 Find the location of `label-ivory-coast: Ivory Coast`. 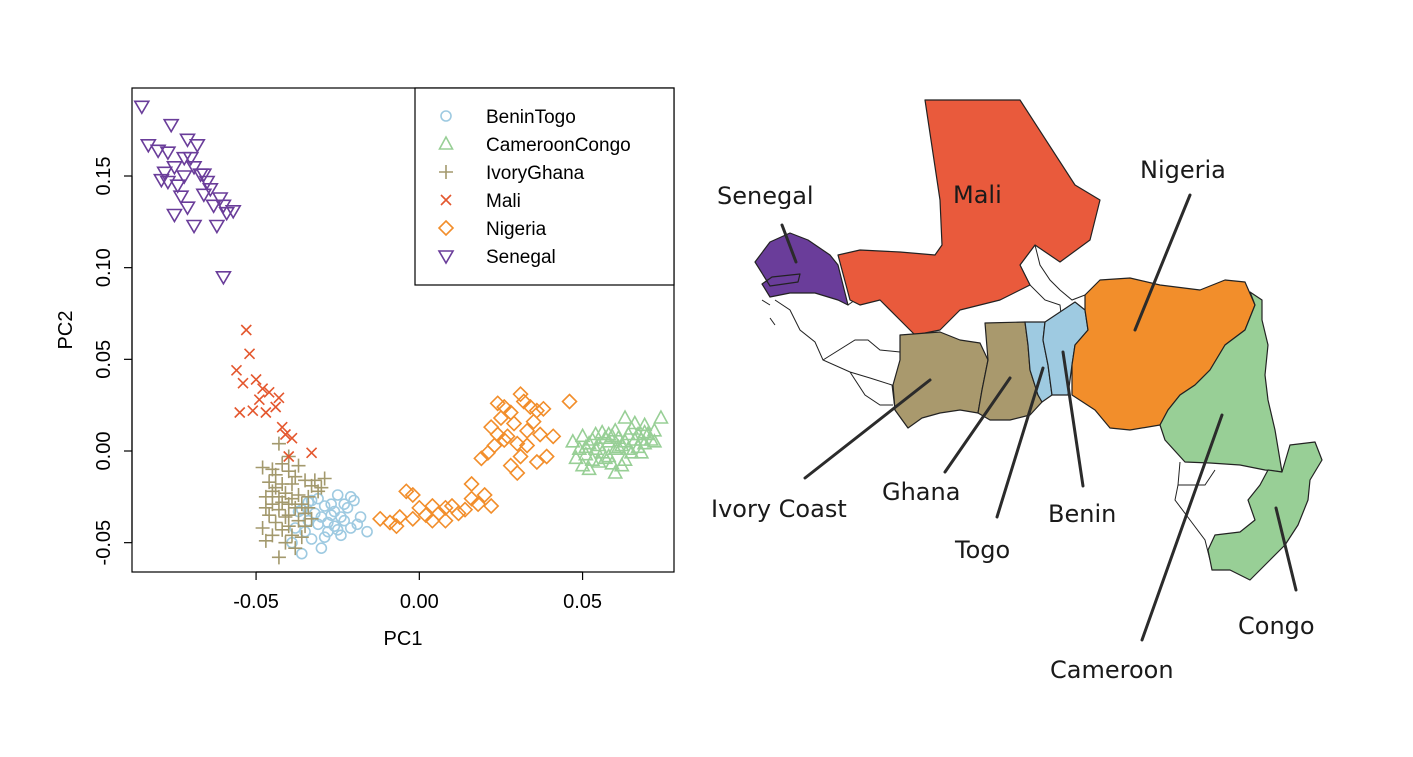

label-ivory-coast: Ivory Coast is located at coordinates (779, 509).